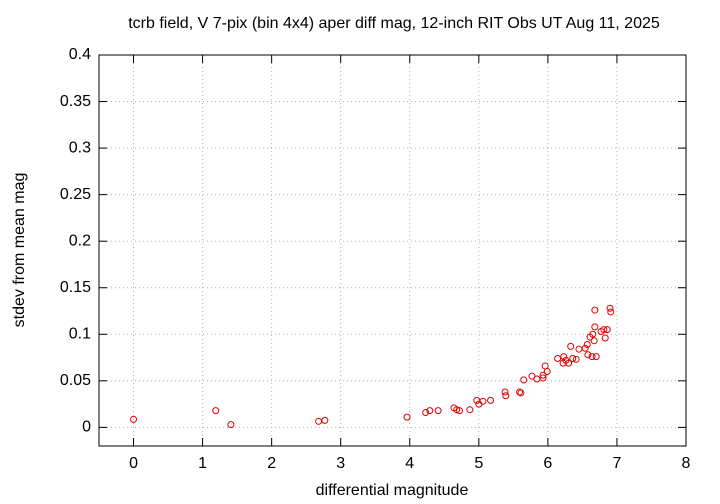 Image resolution: width=720 pixels, height=504 pixels. Describe the element at coordinates (75, 194) in the screenshot. I see `y-tick-label: 0.25` at that location.